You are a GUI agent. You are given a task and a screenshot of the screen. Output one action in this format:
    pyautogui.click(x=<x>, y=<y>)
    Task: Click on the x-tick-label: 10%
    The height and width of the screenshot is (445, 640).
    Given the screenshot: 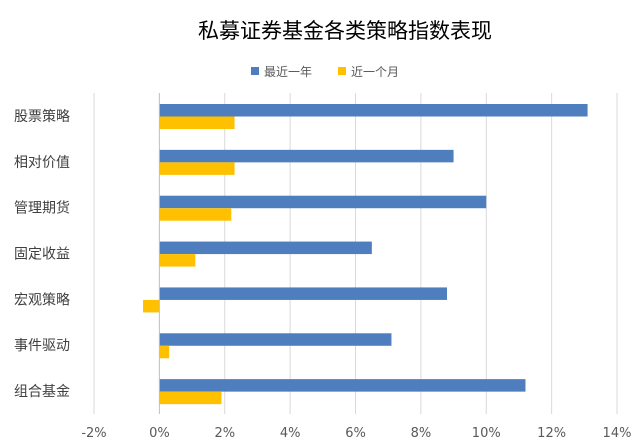 What is the action you would take?
    pyautogui.click(x=486, y=433)
    